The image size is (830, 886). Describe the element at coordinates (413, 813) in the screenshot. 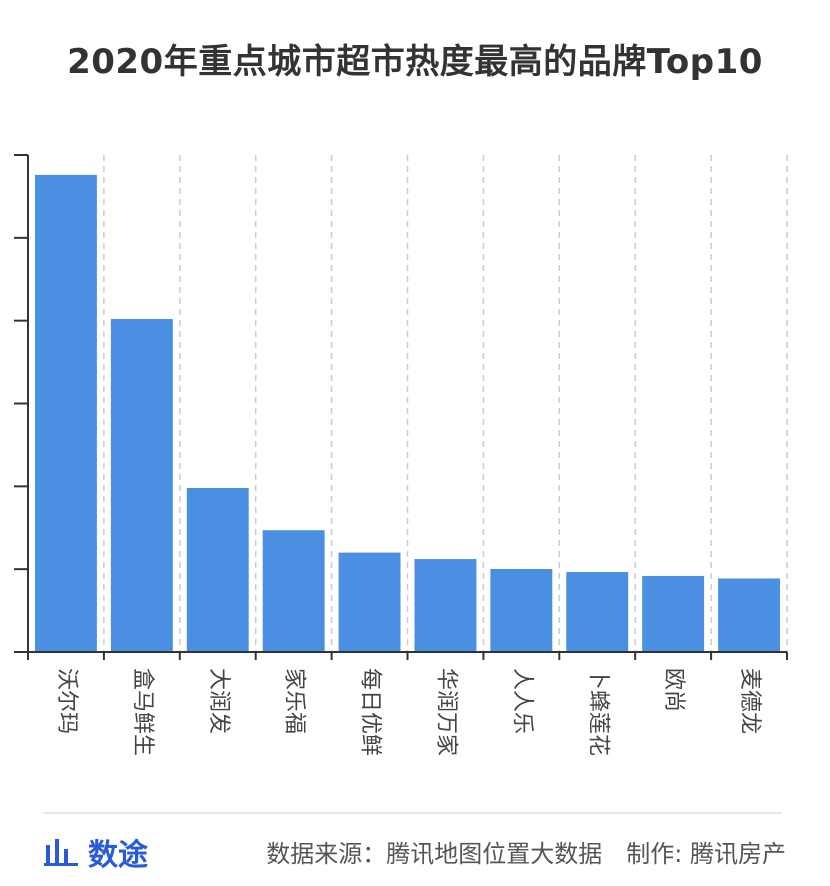

I see `footer-divider` at that location.